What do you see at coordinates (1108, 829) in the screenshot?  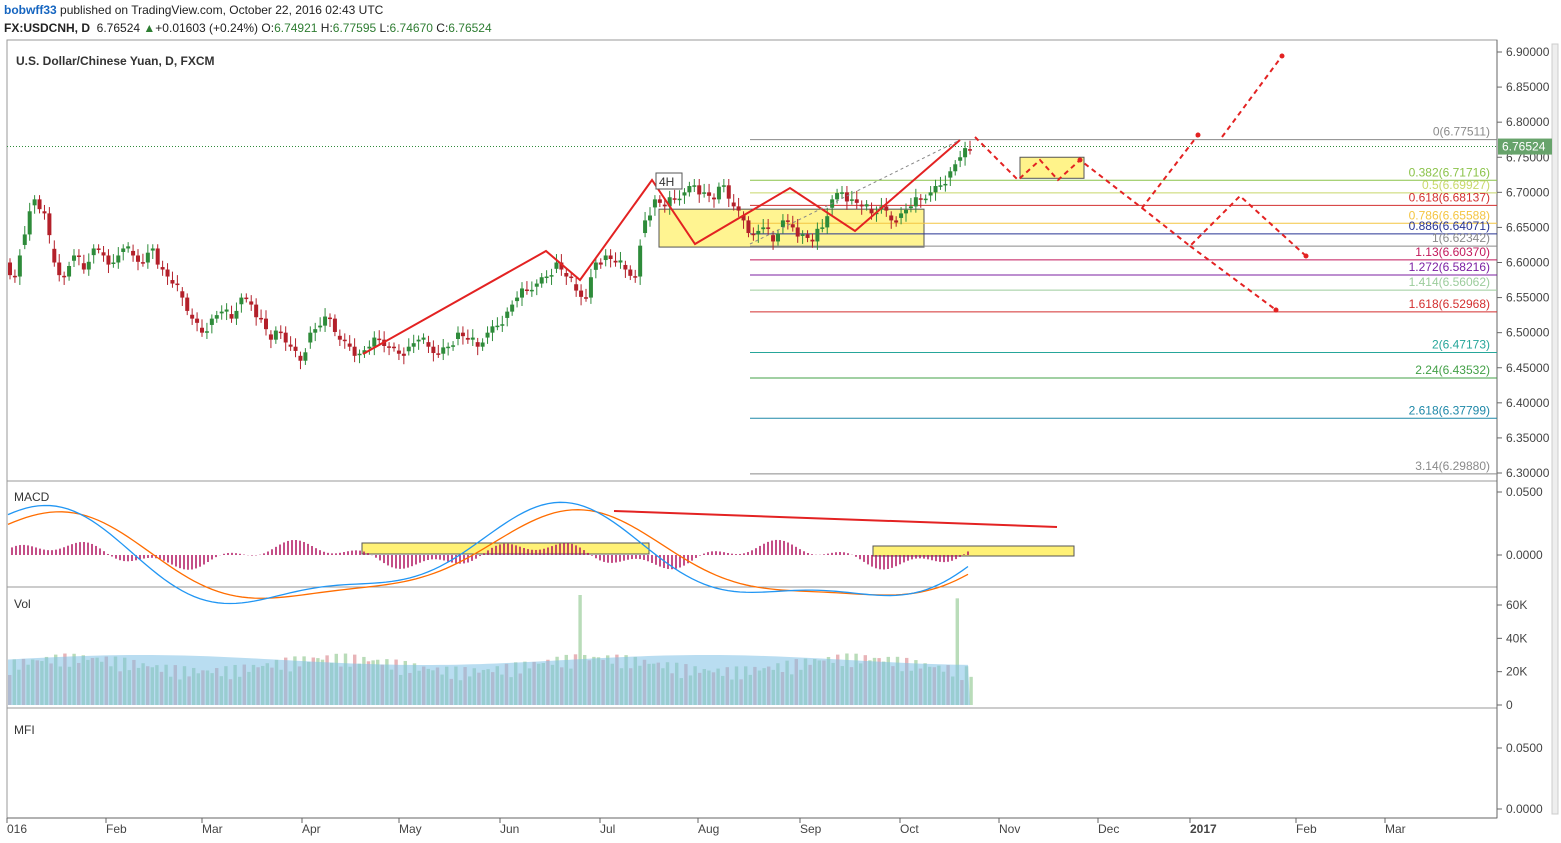 I see `time-tick-label: Dec` at bounding box center [1108, 829].